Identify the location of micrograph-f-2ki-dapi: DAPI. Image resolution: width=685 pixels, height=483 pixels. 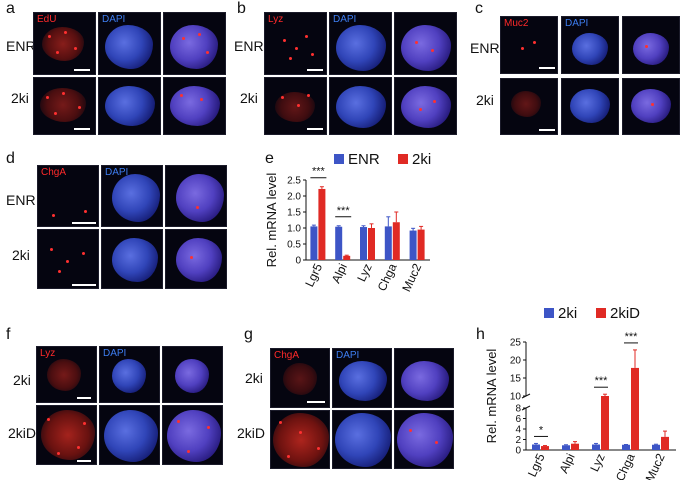
(129, 374).